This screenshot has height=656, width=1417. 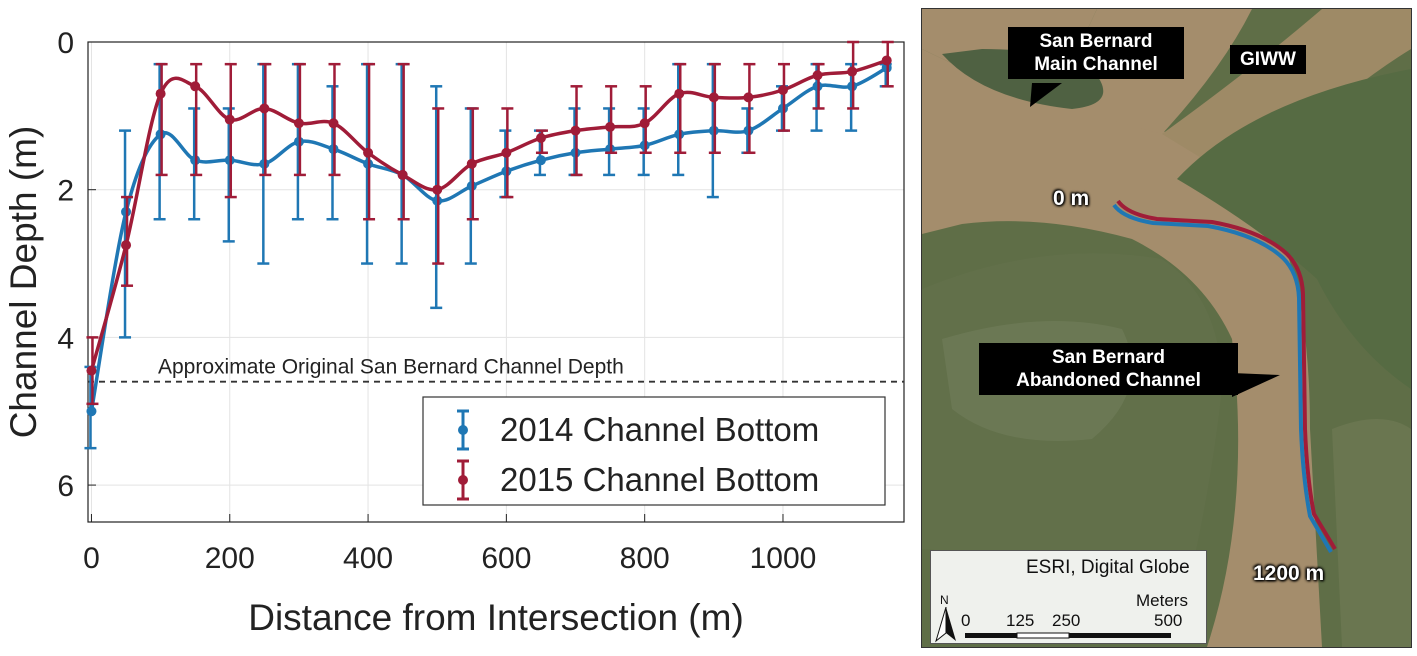 I want to click on transect-line-2014, so click(x=1222, y=378).